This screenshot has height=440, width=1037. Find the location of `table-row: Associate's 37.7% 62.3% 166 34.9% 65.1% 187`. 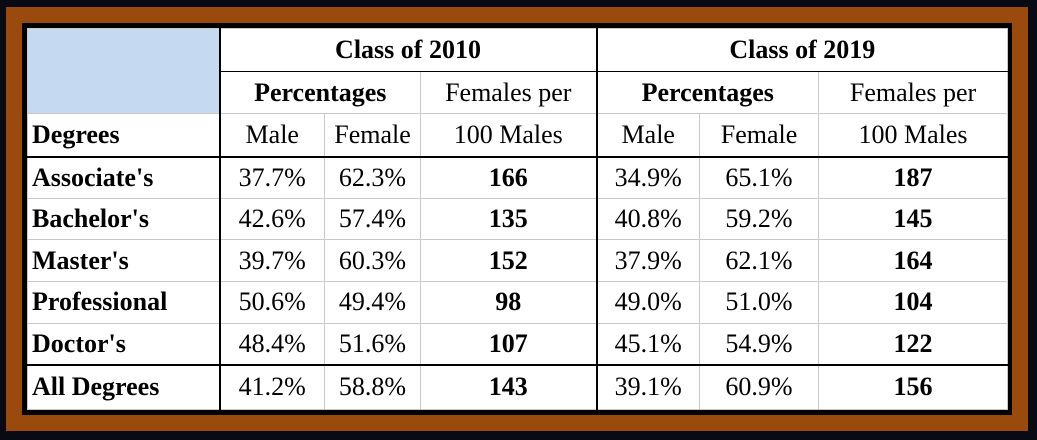

table-row: Associate's 37.7% 62.3% 166 34.9% 65.1% 187 is located at coordinates (518, 177).